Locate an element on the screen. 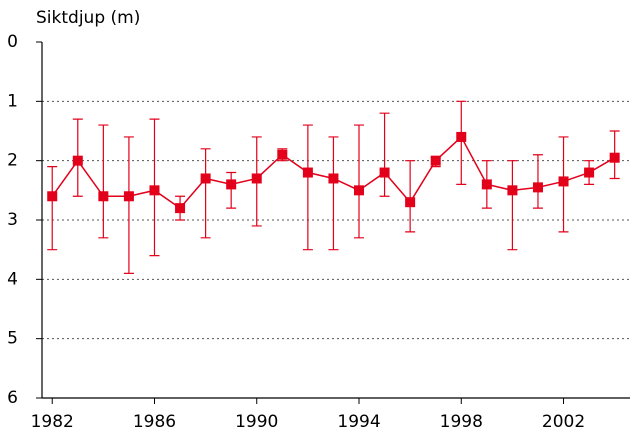  x-tick-label: 1982 is located at coordinates (52, 422).